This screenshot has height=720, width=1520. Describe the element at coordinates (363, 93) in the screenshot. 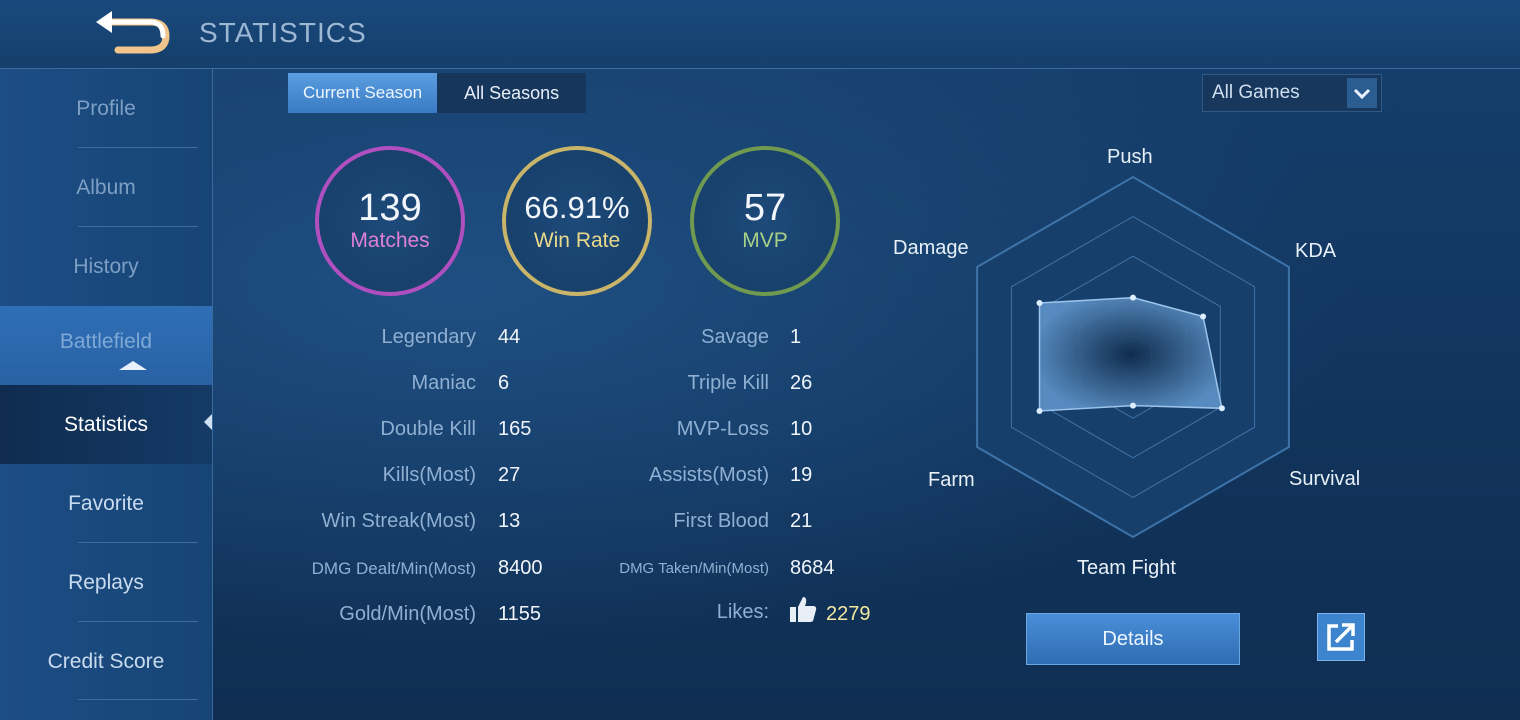

I see `tab-current-season: Current Season` at that location.